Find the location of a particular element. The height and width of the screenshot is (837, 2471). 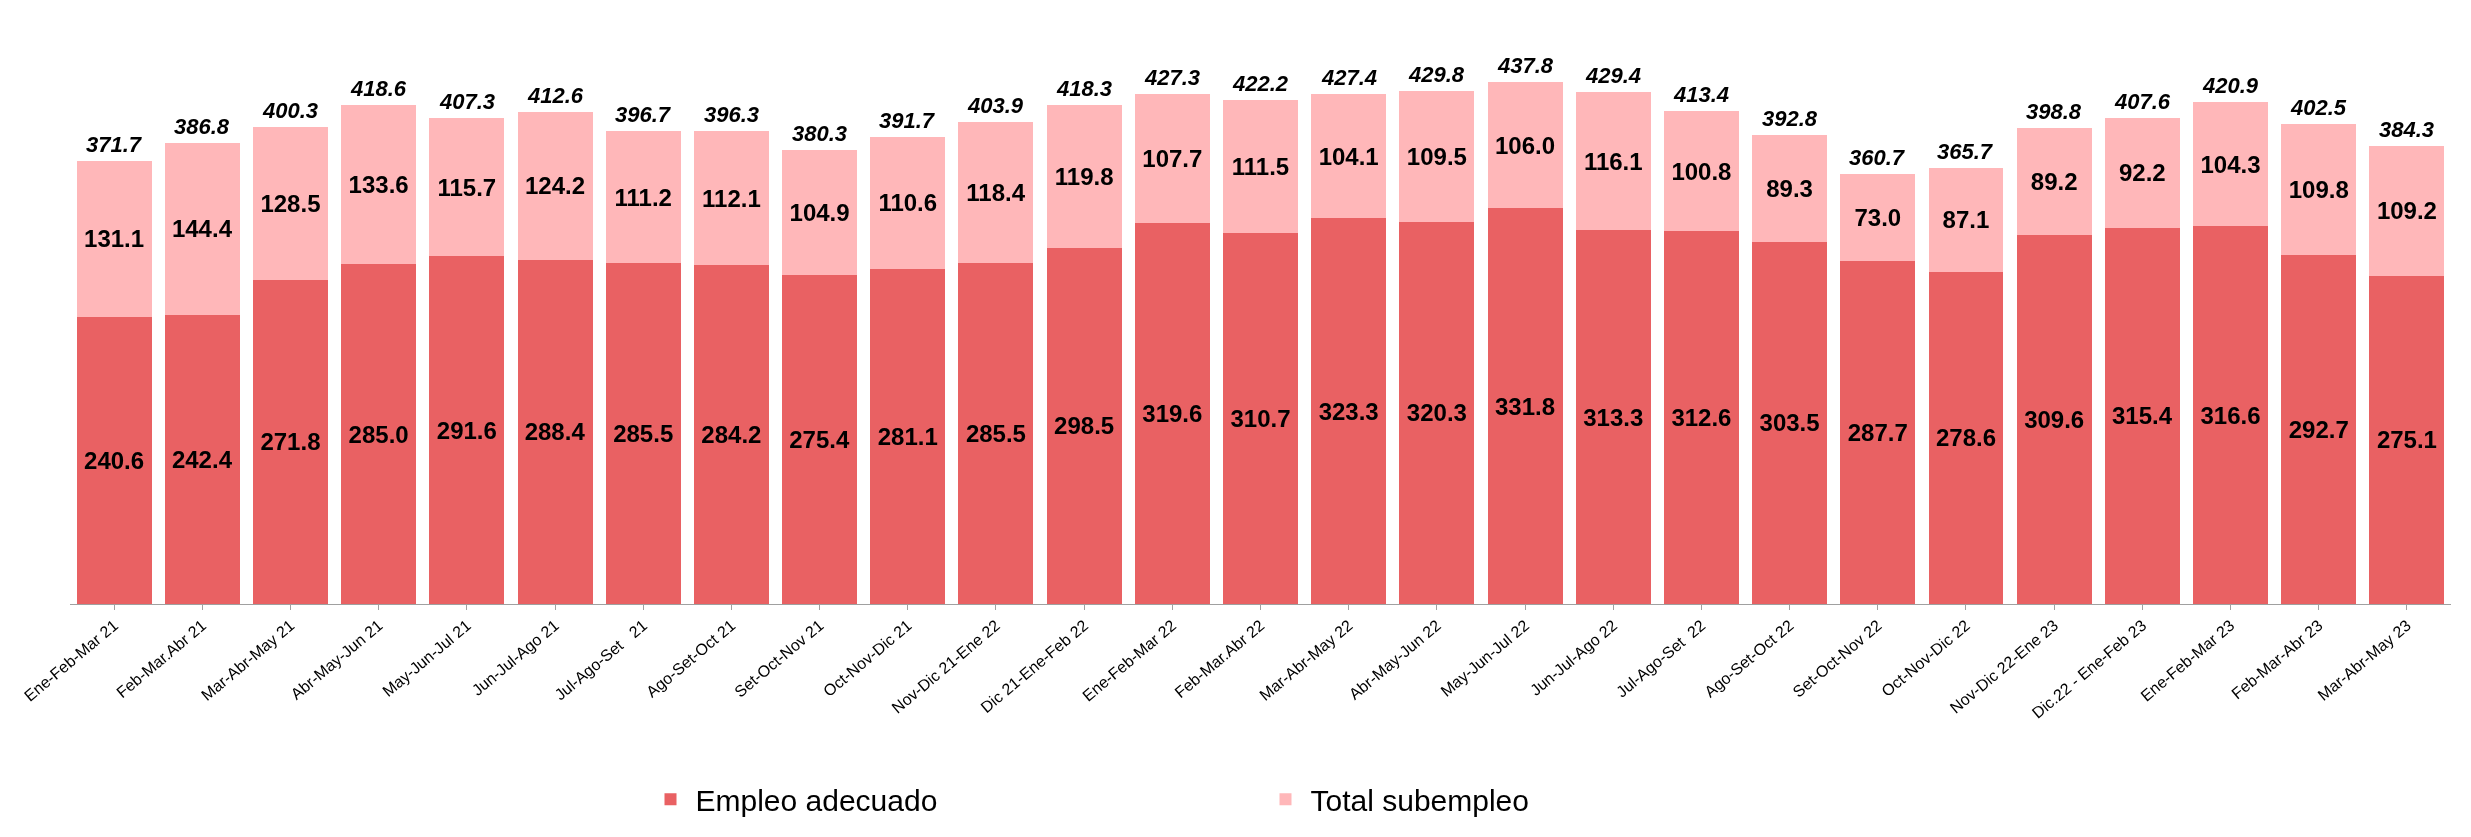

total-label: 392.8 is located at coordinates (1790, 118).